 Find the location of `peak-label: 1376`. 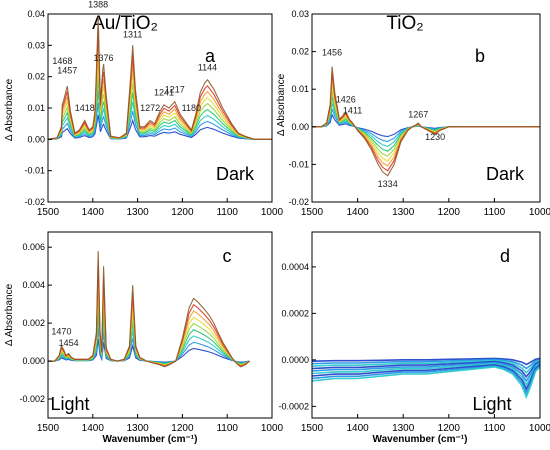

peak-label: 1376 is located at coordinates (104, 58).